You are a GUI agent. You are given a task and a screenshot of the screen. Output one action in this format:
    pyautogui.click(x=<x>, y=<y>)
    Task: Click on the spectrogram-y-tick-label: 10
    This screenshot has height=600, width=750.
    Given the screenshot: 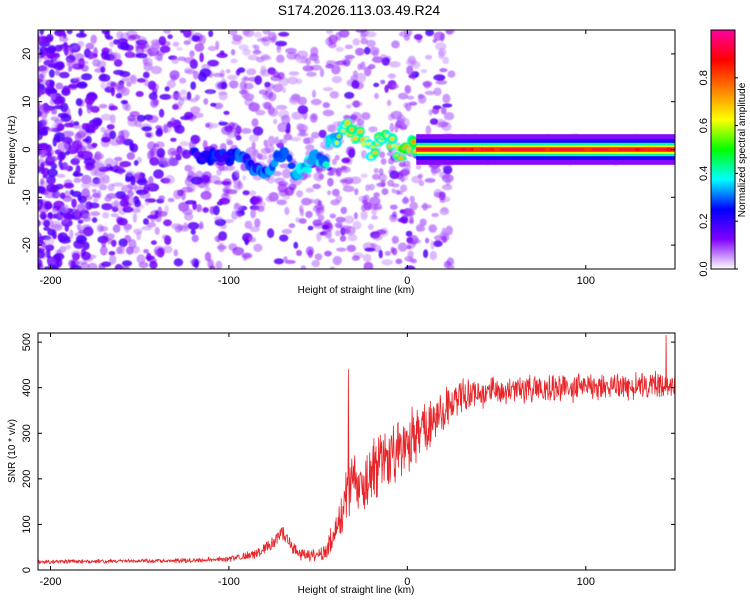 What is the action you would take?
    pyautogui.click(x=27, y=102)
    